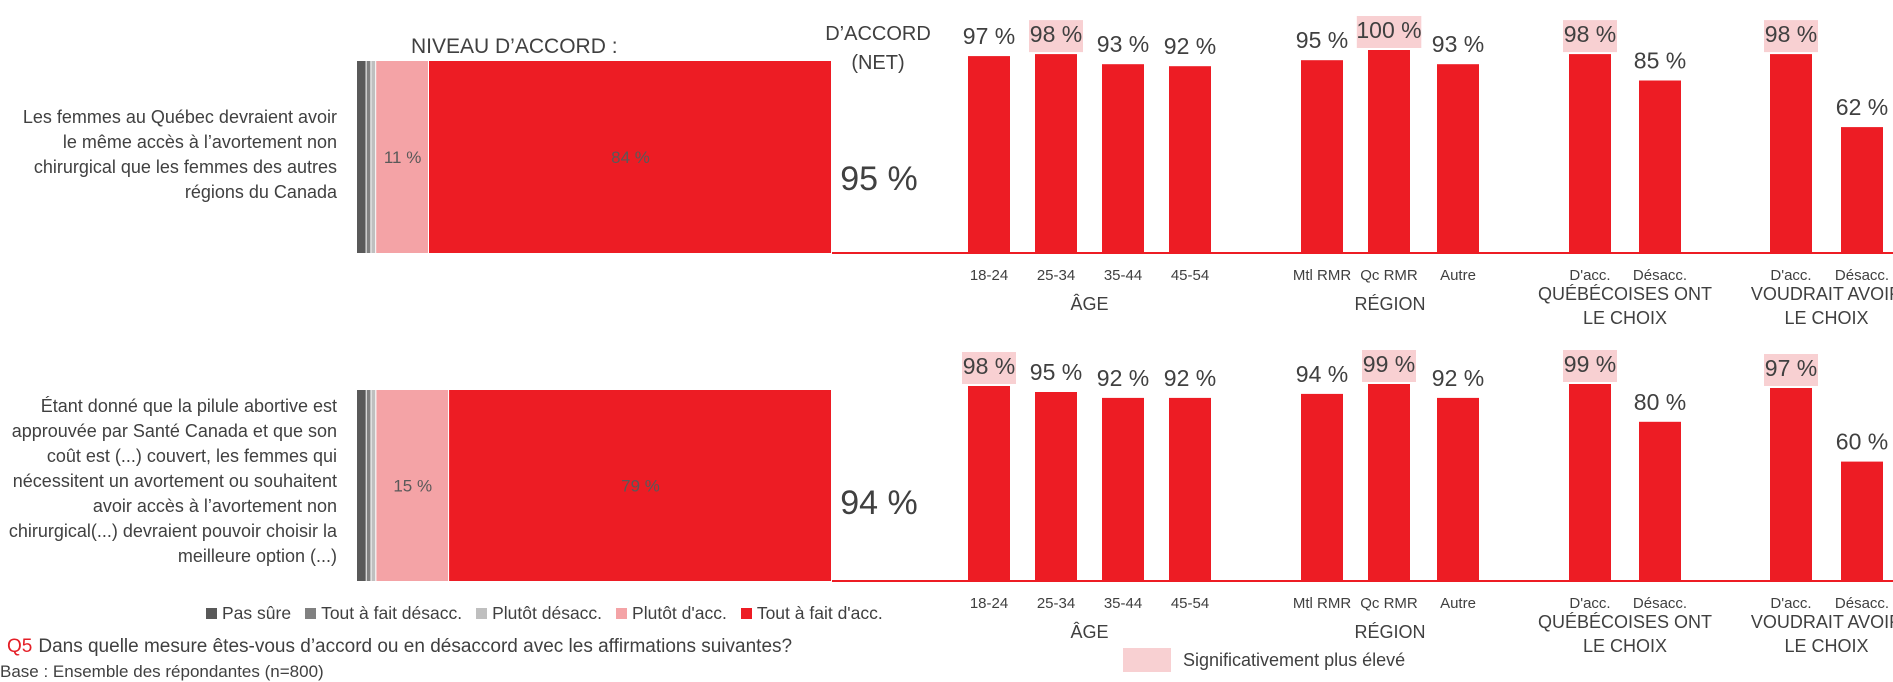  I want to click on bar-value-label-1-1-3: 93 %, so click(1123, 44).